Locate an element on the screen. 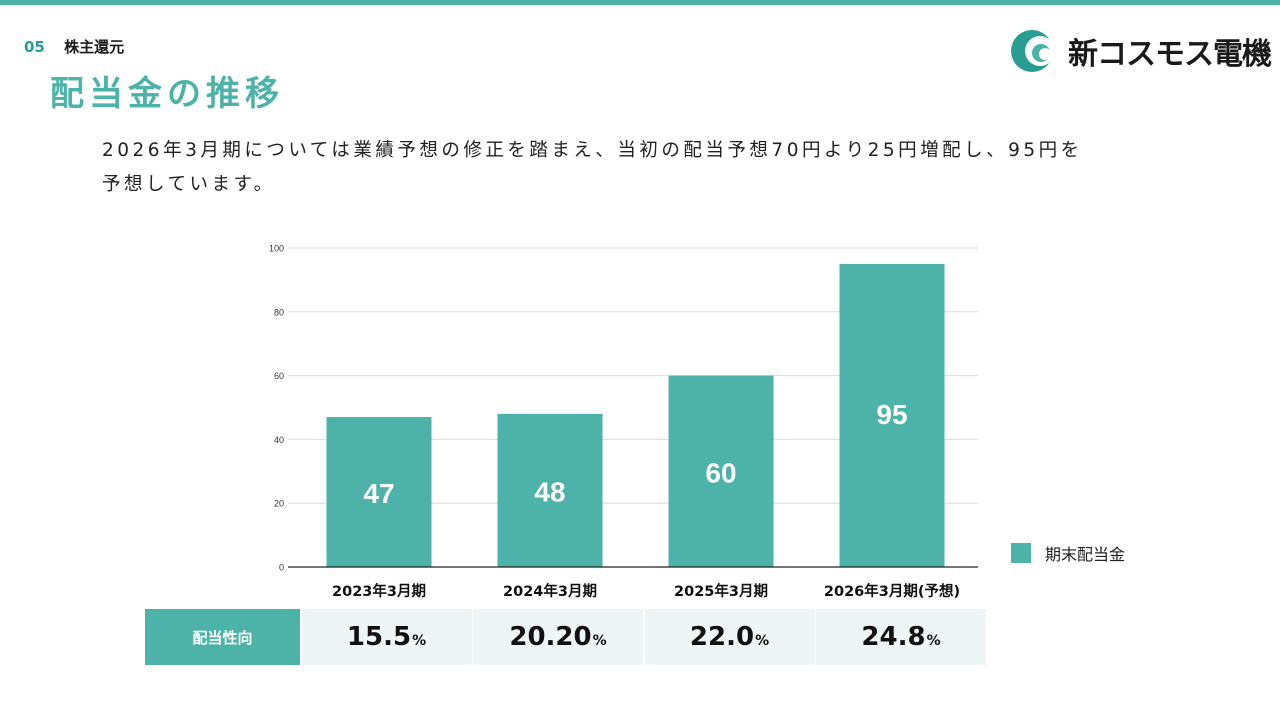 The height and width of the screenshot is (720, 1280). payout-ratio-value: 15.5 is located at coordinates (379, 637).